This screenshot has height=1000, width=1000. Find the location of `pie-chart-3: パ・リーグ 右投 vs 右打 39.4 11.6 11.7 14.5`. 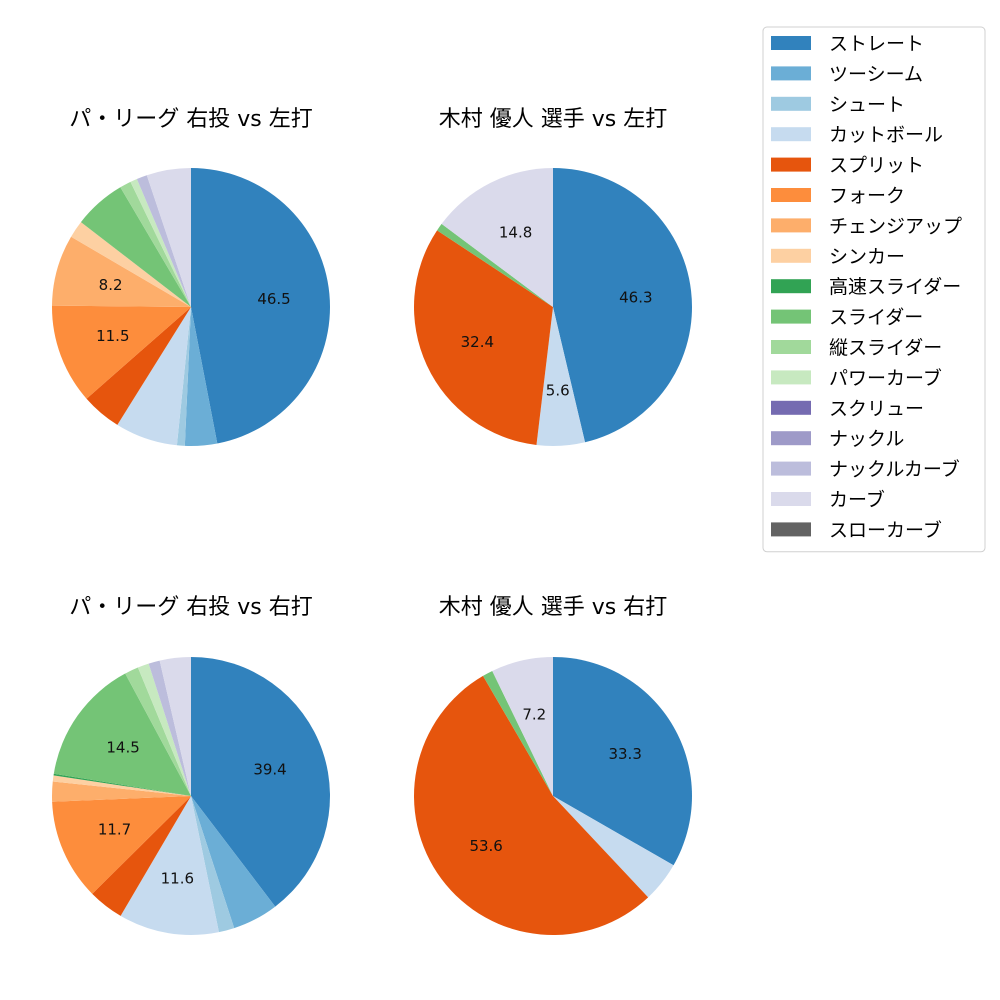

pie-chart-3: パ・リーグ 右投 vs 右打 39.4 11.6 11.7 14.5 is located at coordinates (191, 765).